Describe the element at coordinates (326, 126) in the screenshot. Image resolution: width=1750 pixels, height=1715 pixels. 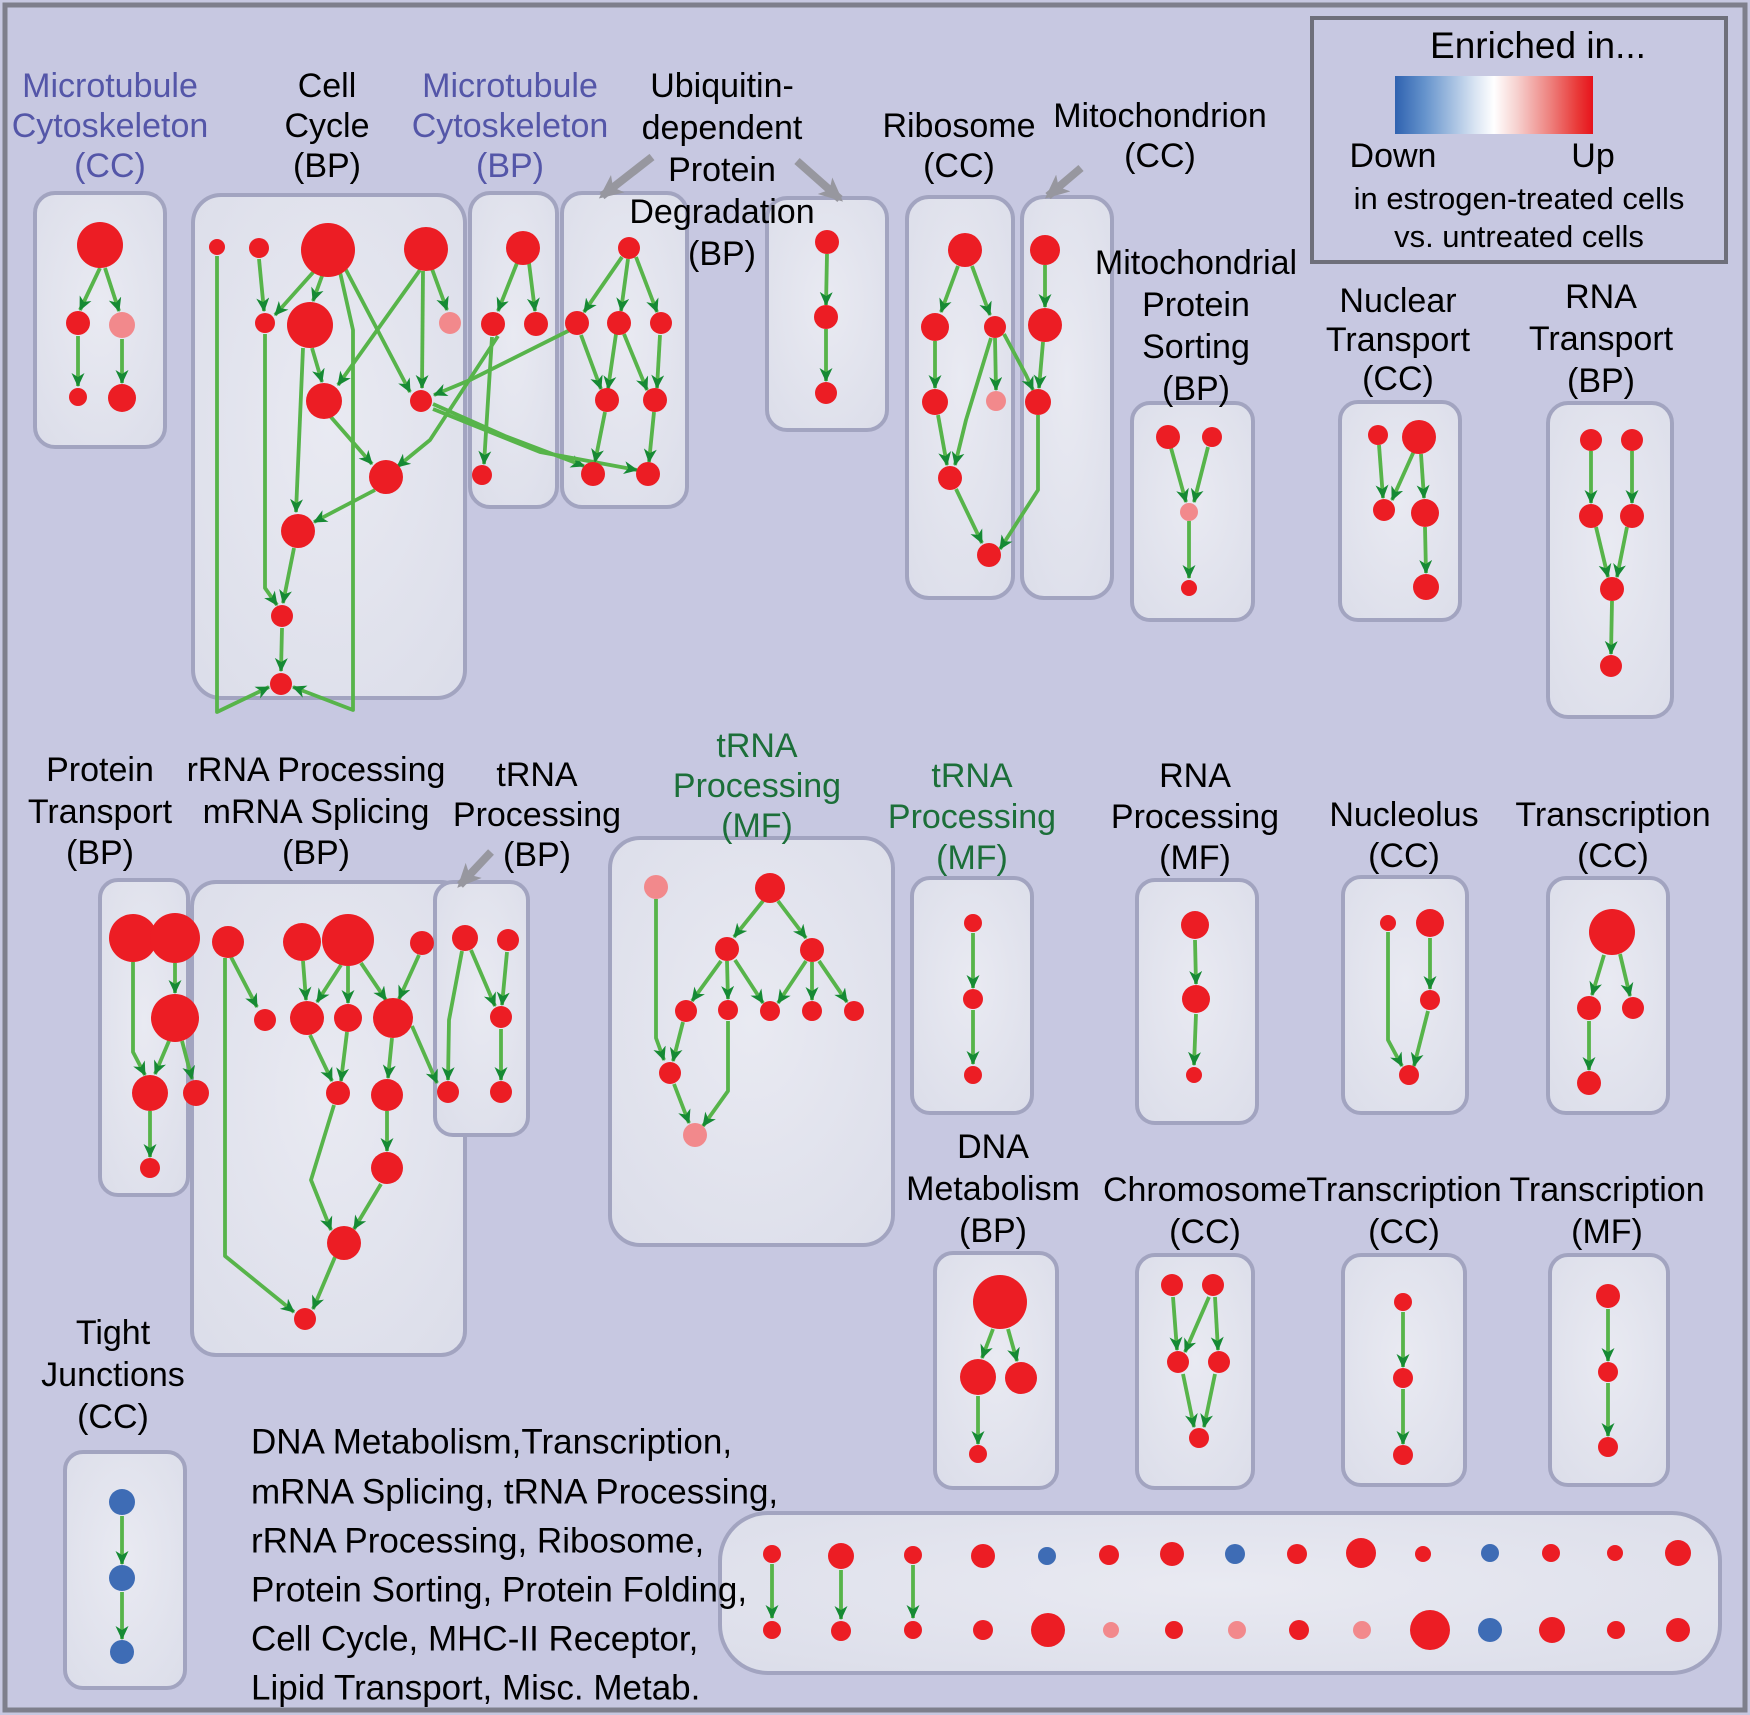
I see `group-label-line: Cycle` at that location.